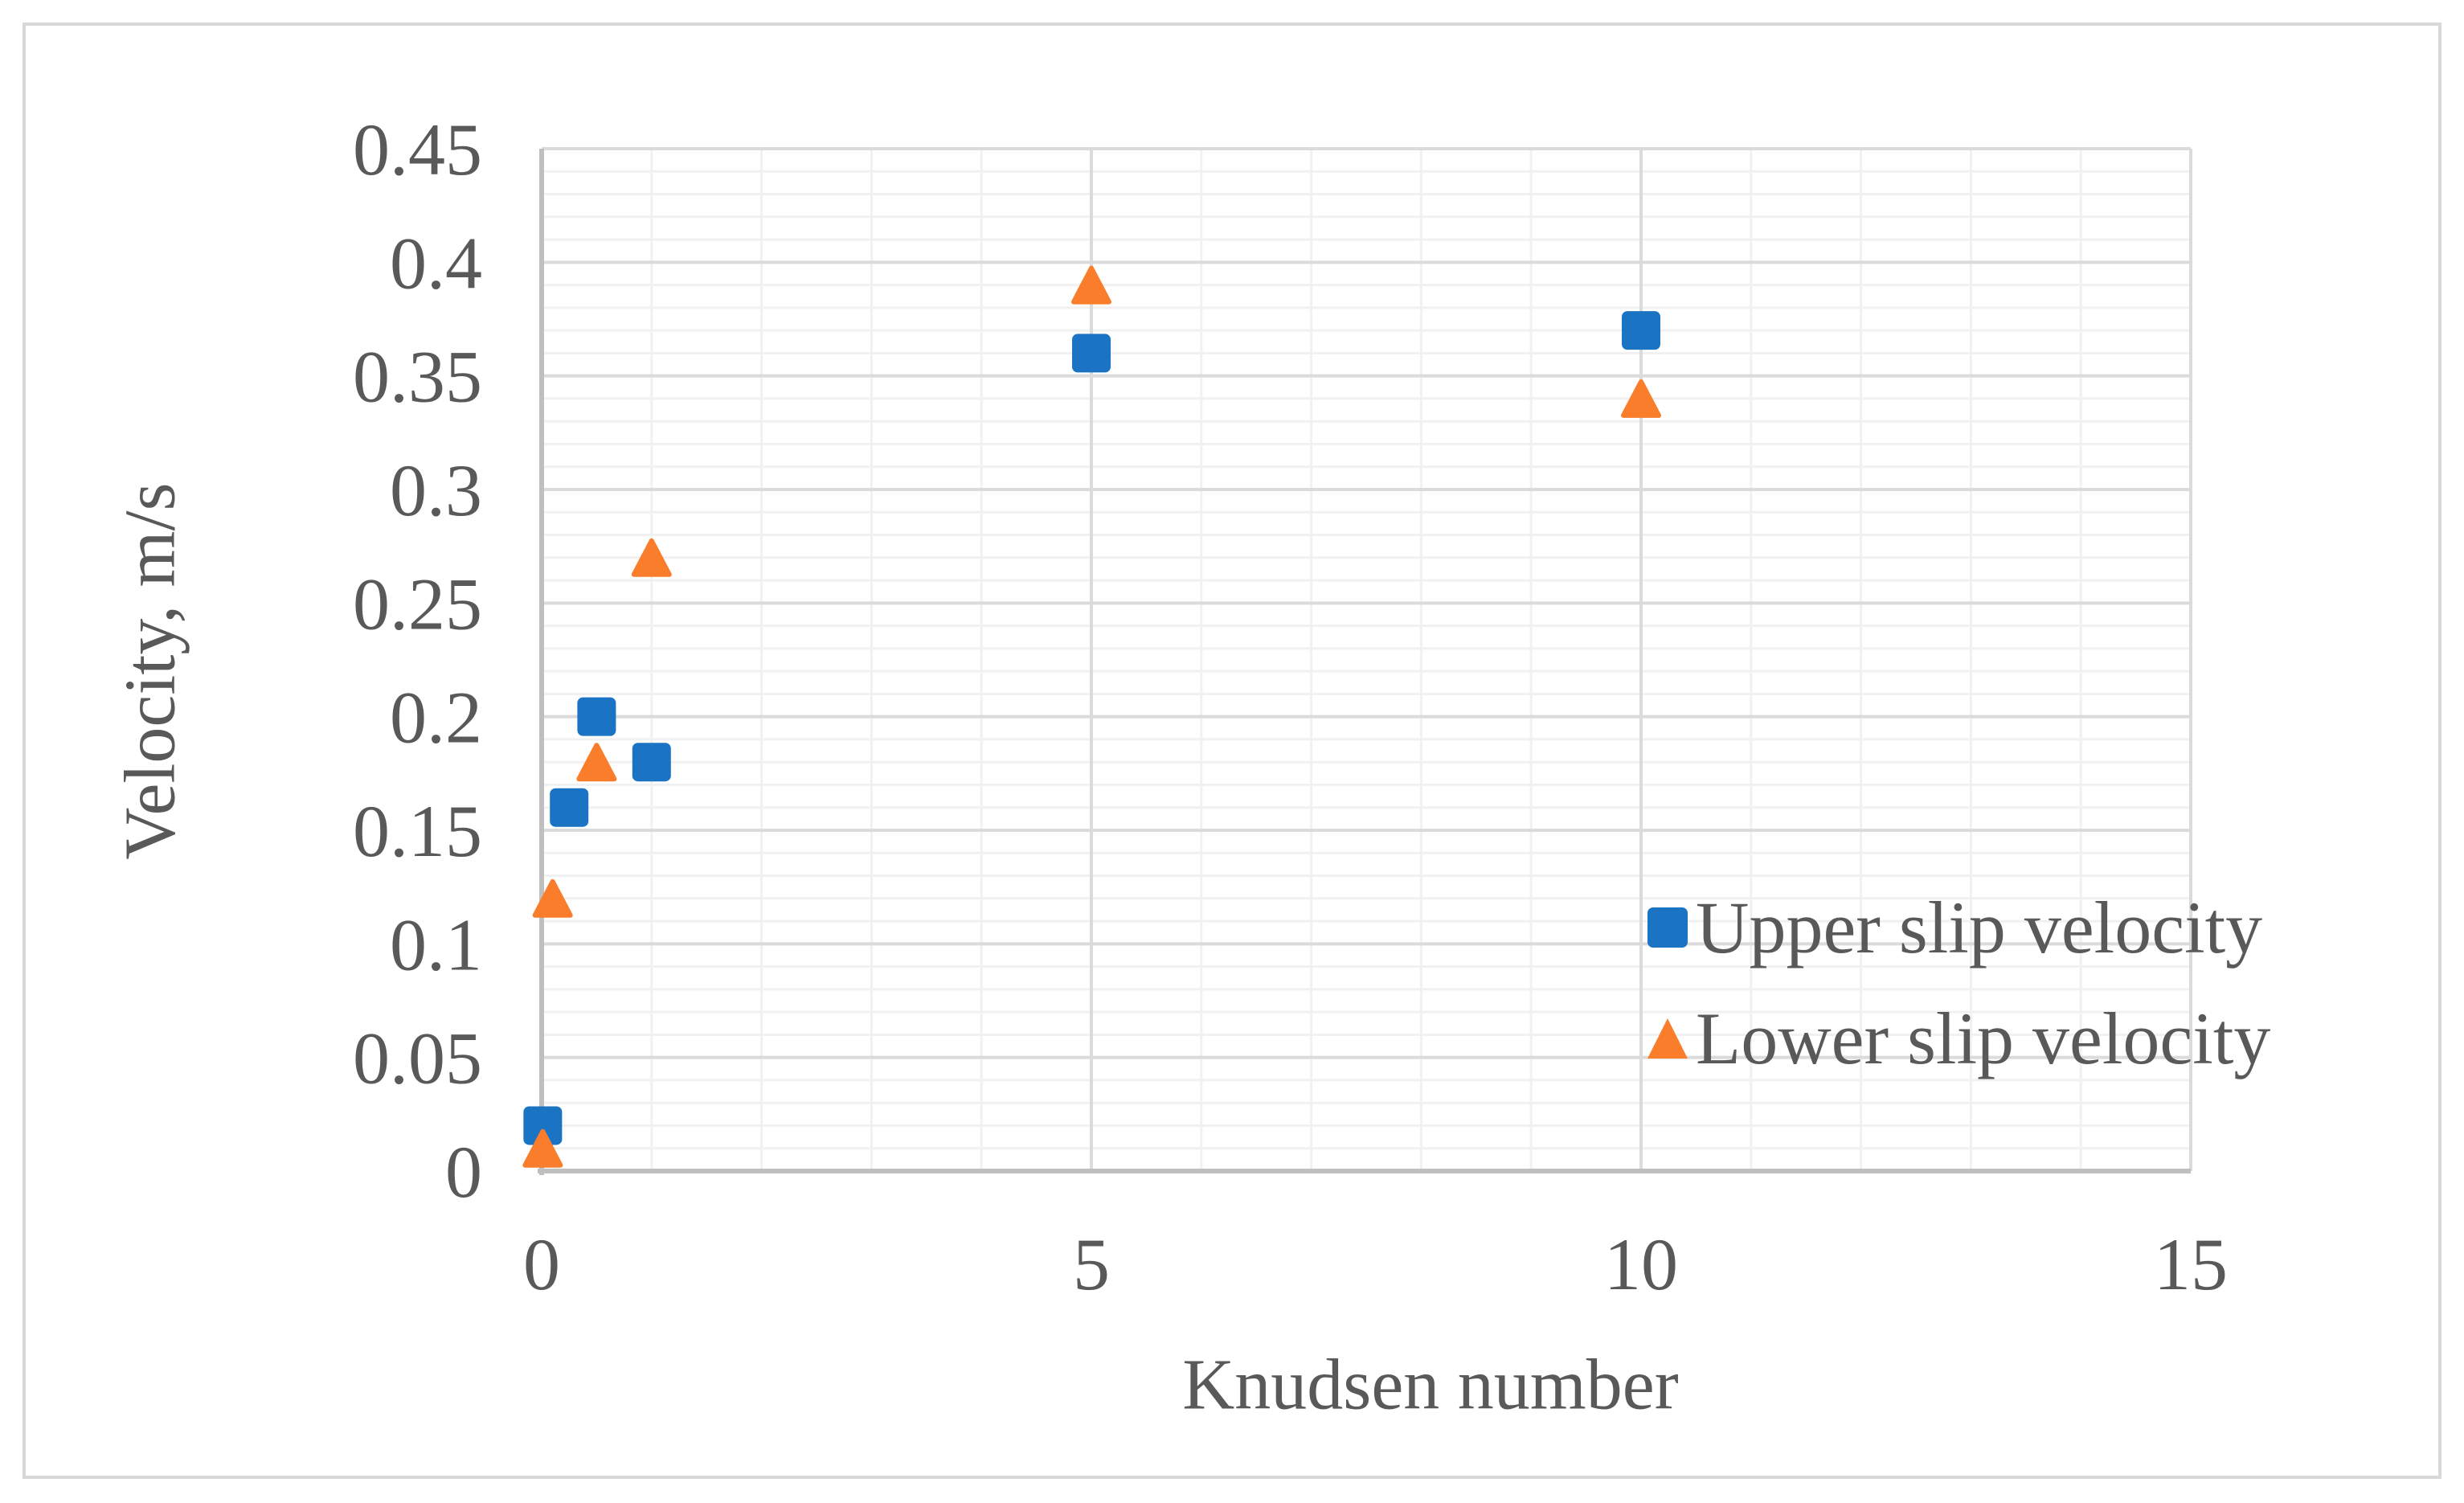  What do you see at coordinates (417, 377) in the screenshot?
I see `y-tick-label: 0.35` at bounding box center [417, 377].